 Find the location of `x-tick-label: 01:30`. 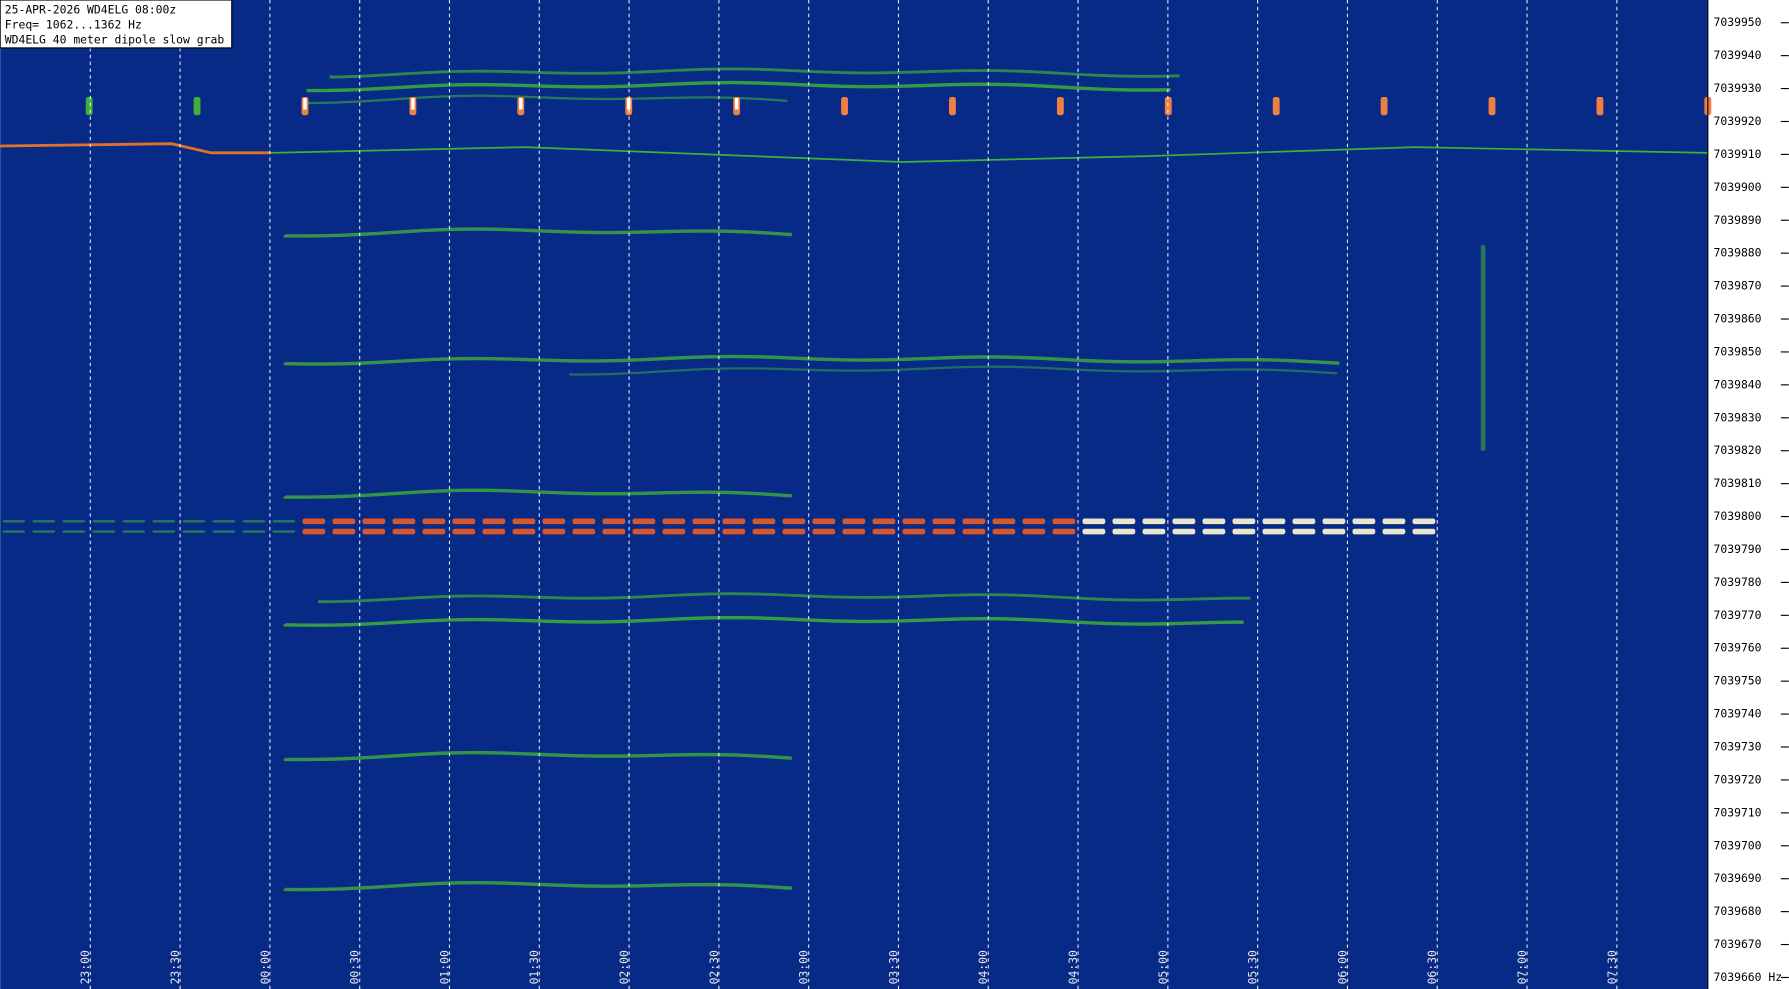

x-tick-label: 01:30 is located at coordinates (534, 967).